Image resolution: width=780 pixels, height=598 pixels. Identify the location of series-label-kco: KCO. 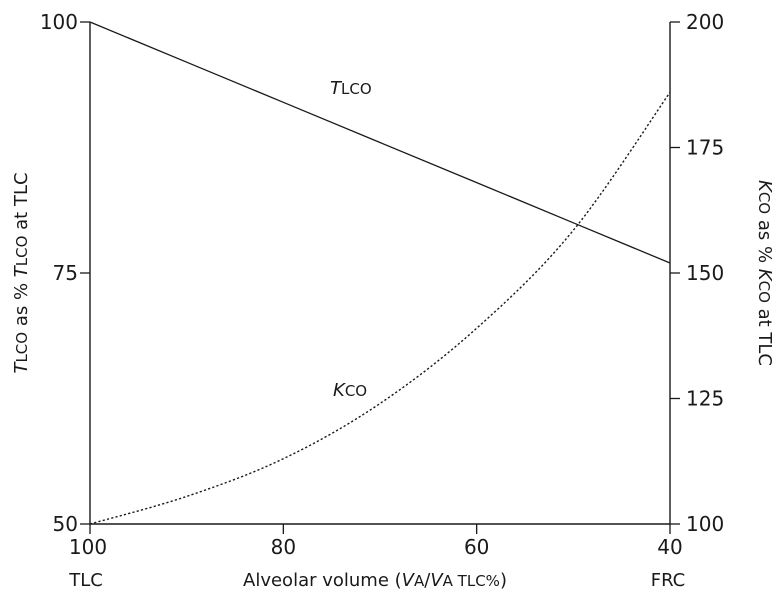
(350, 390).